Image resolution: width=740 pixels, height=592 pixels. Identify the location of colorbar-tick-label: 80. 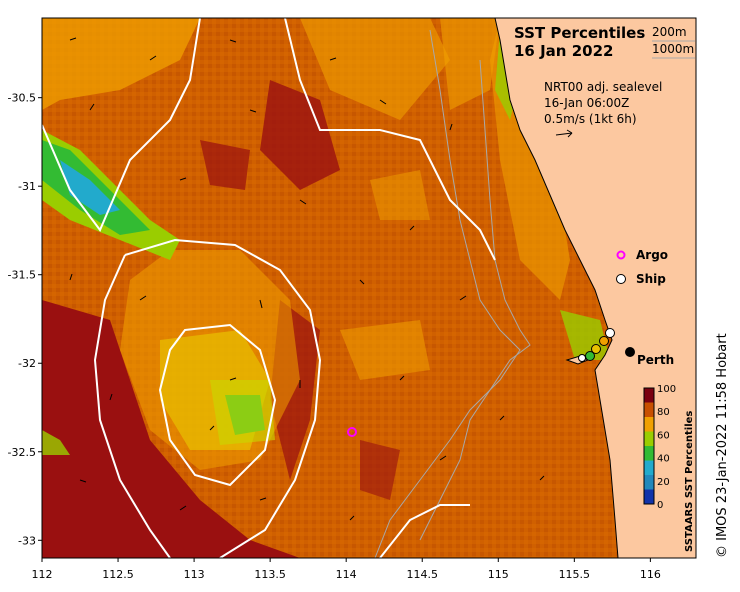
(663, 412).